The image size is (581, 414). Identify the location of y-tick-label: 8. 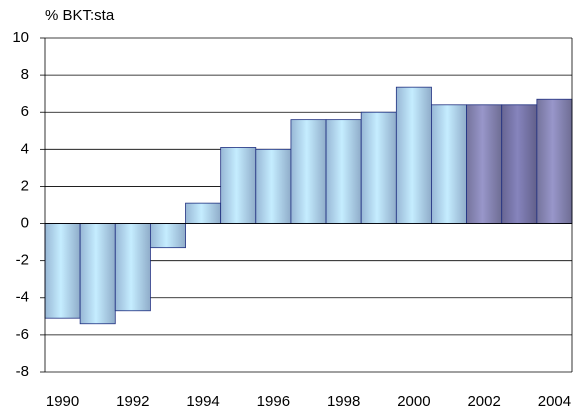
(25, 74).